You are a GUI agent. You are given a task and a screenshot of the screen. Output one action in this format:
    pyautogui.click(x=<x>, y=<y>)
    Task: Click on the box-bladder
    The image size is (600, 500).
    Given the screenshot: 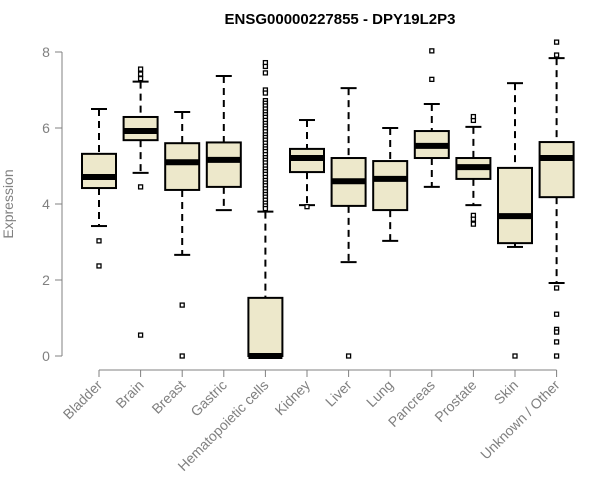 What is the action you would take?
    pyautogui.click(x=99, y=188)
    